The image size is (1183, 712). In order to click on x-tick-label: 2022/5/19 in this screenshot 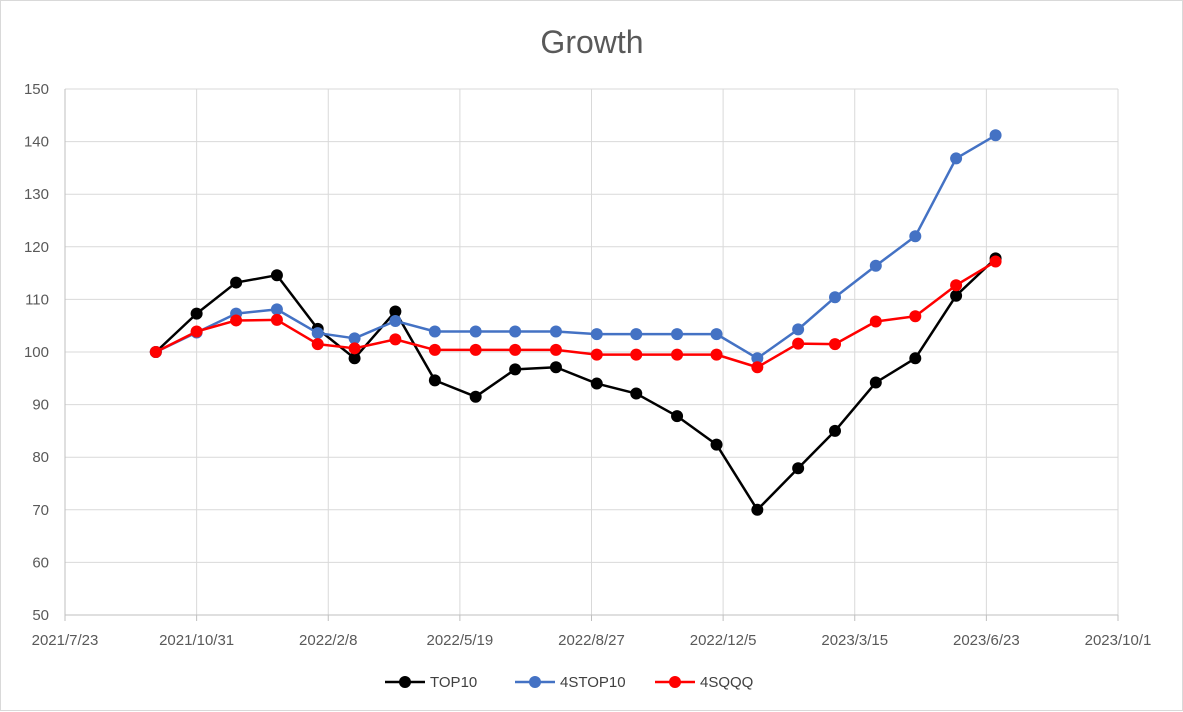, I will do `click(460, 640)`.